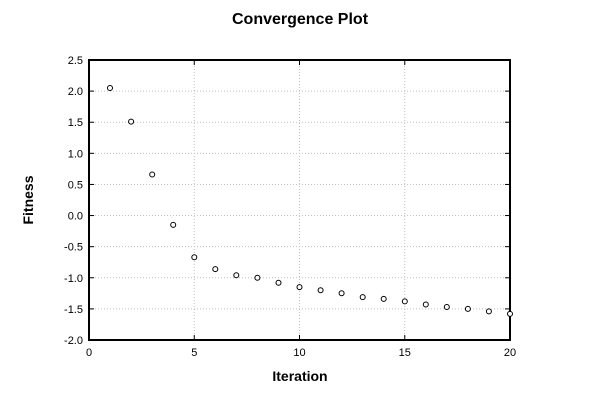  What do you see at coordinates (73, 279) in the screenshot?
I see `y-tick-label: -1.0` at bounding box center [73, 279].